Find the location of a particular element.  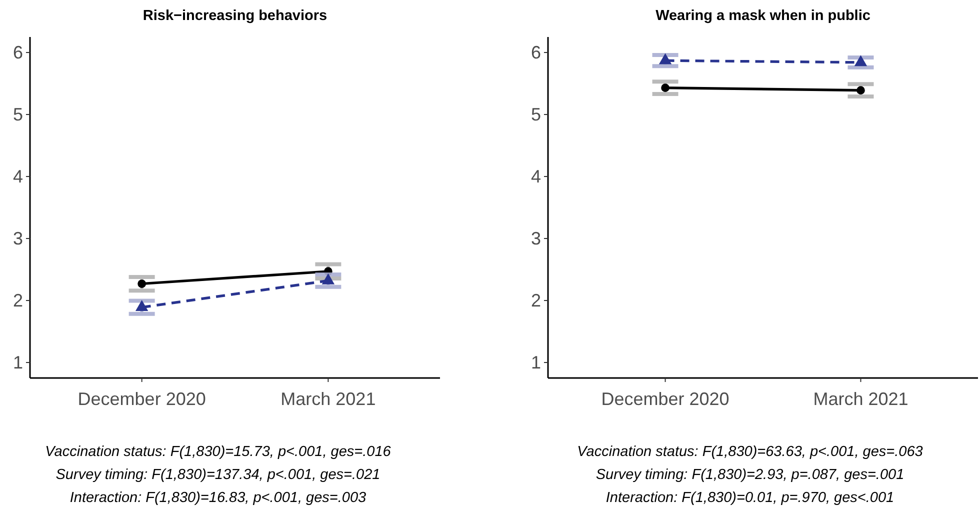

text: Vaccination status: F(1,830)=63.63, p<.001, ges=.063 is located at coordinates (750, 452).